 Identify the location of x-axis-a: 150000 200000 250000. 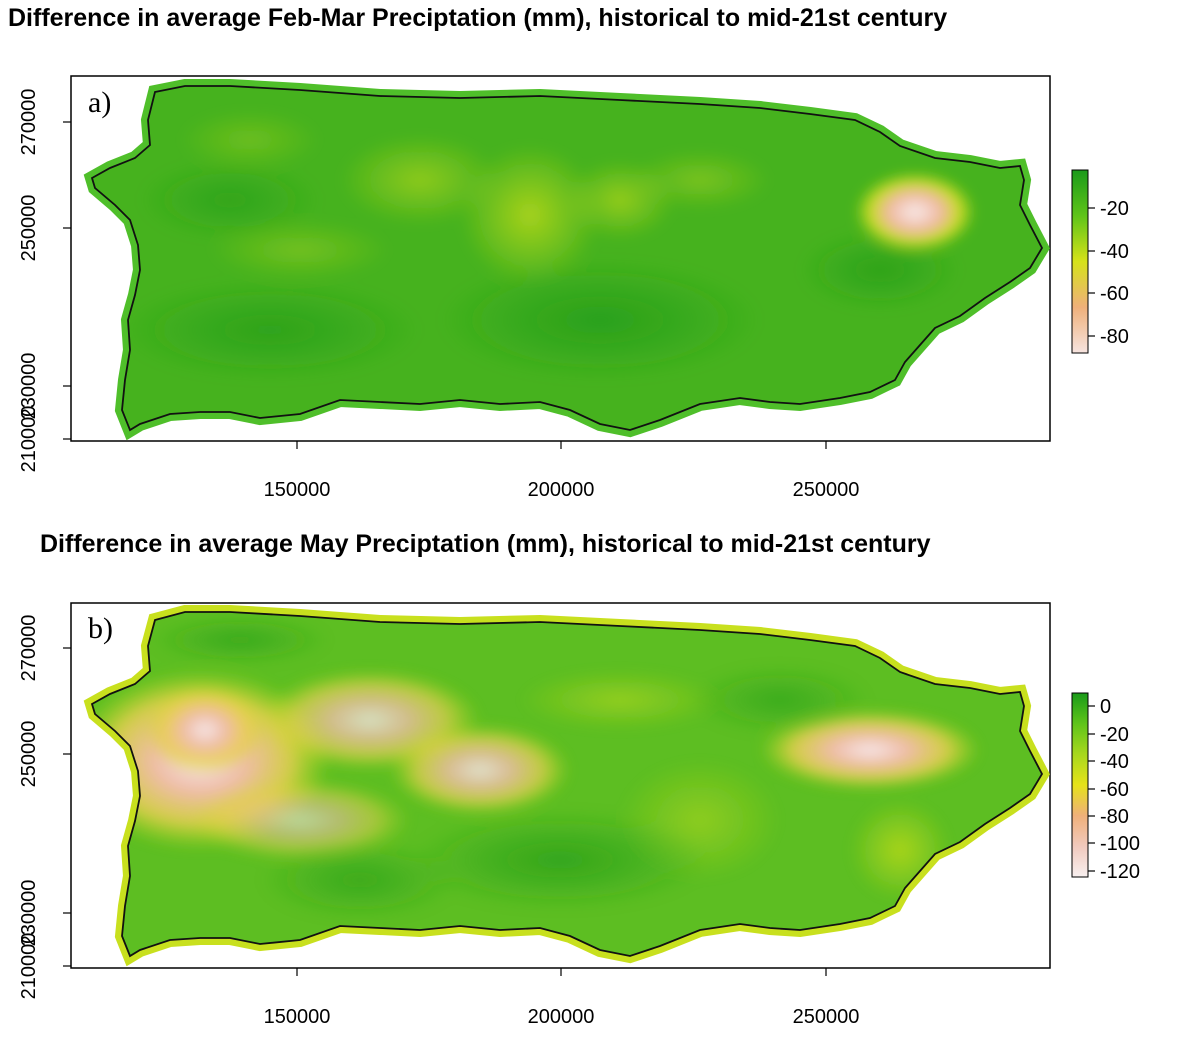
(562, 471).